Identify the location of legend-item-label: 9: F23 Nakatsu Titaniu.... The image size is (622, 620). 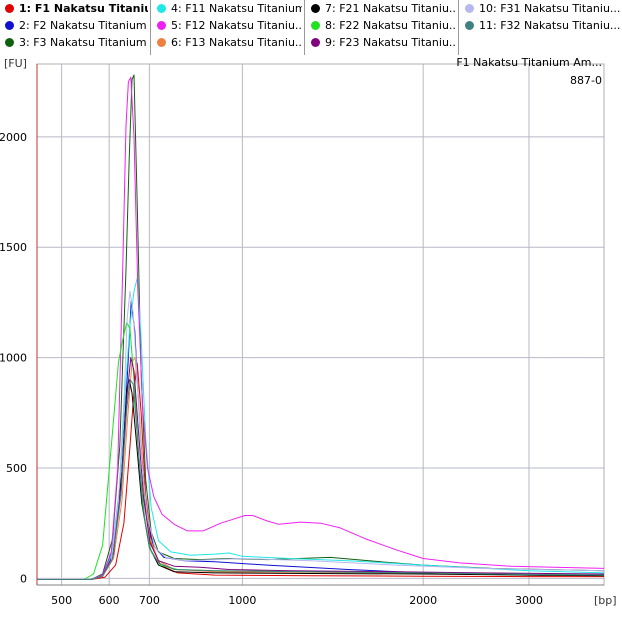
(390, 42).